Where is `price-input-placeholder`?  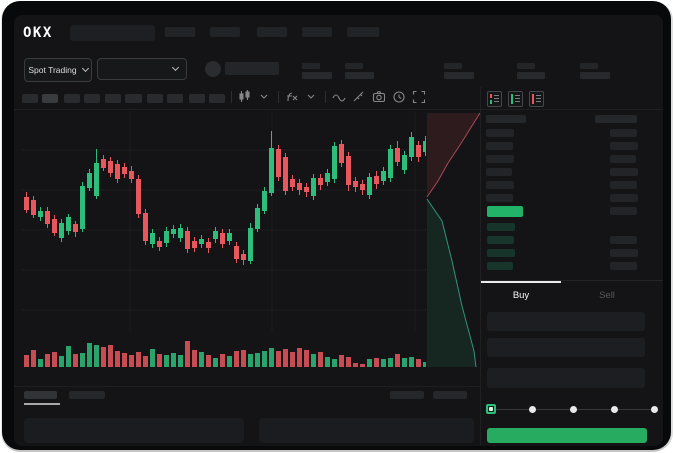 price-input-placeholder is located at coordinates (566, 321).